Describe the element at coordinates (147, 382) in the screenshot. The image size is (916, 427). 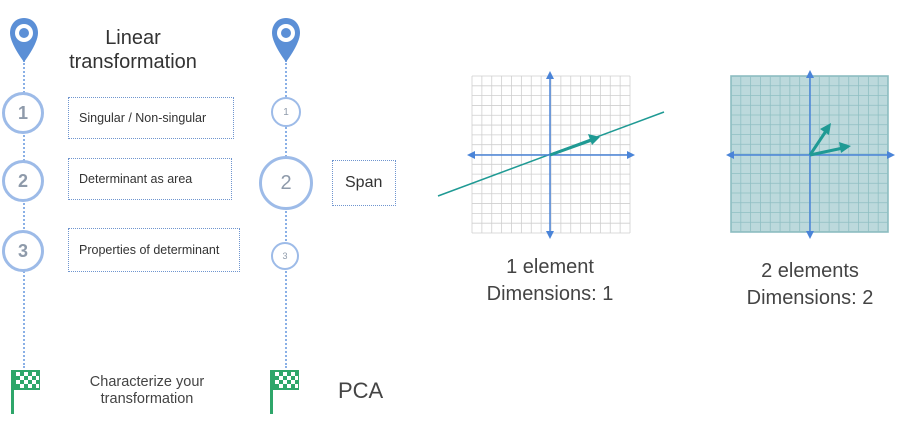
I see `goal-line-1: Characterize your` at that location.